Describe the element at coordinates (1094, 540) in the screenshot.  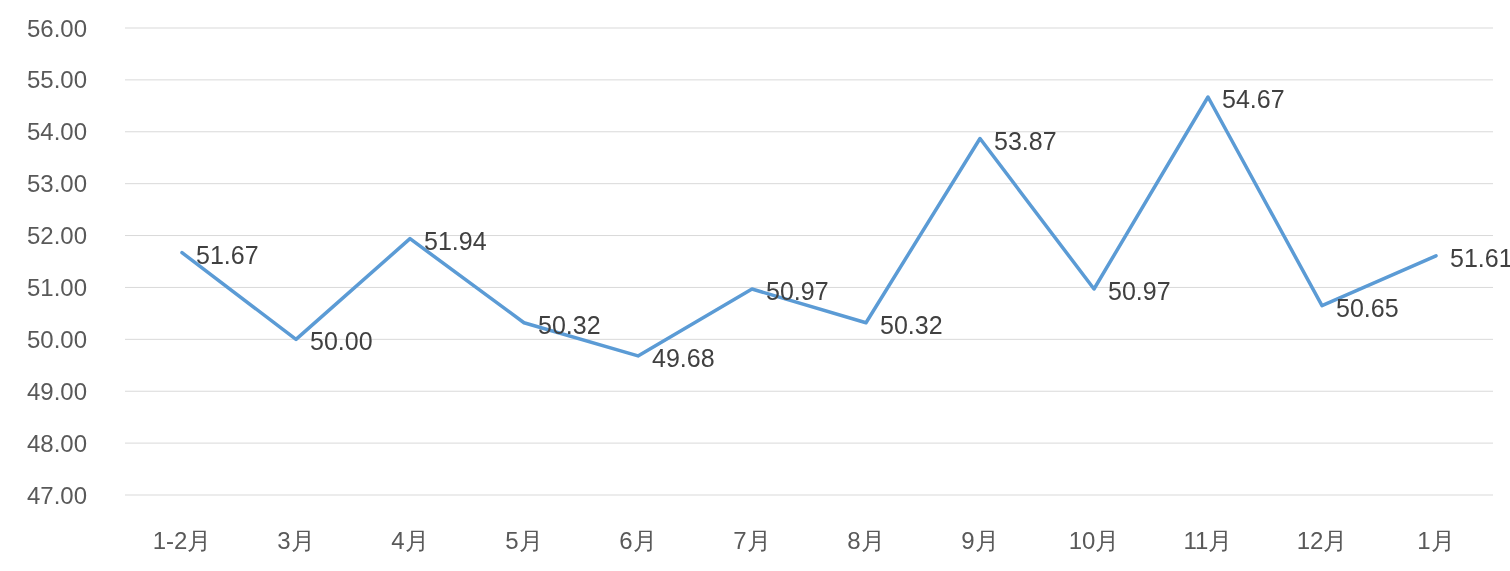
I see `x-tick-label: 10月` at that location.